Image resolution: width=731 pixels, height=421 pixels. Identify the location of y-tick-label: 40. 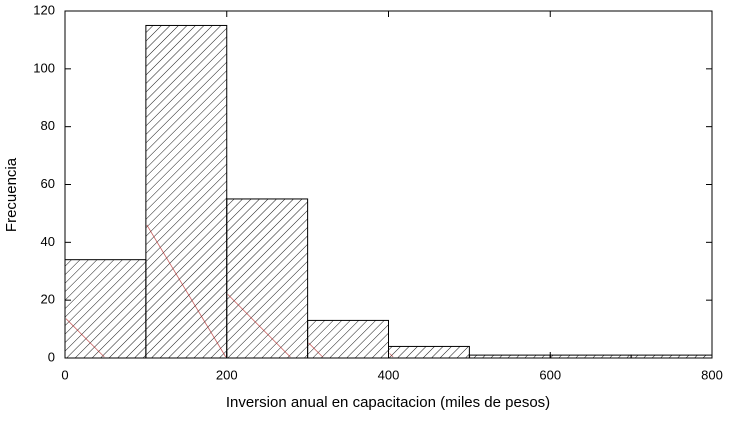
(48, 241).